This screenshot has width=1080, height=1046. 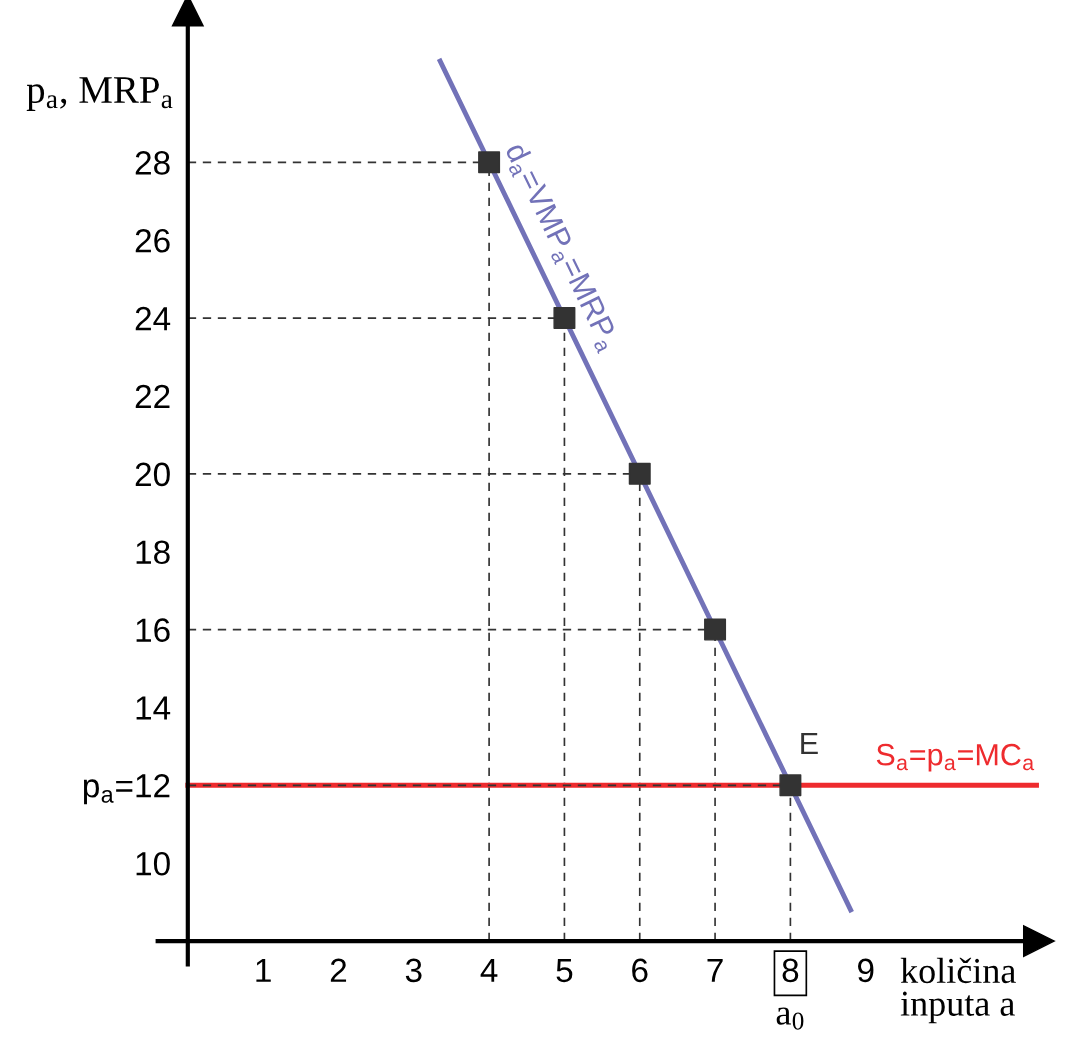 What do you see at coordinates (263, 970) in the screenshot?
I see `x-tick-label: 1` at bounding box center [263, 970].